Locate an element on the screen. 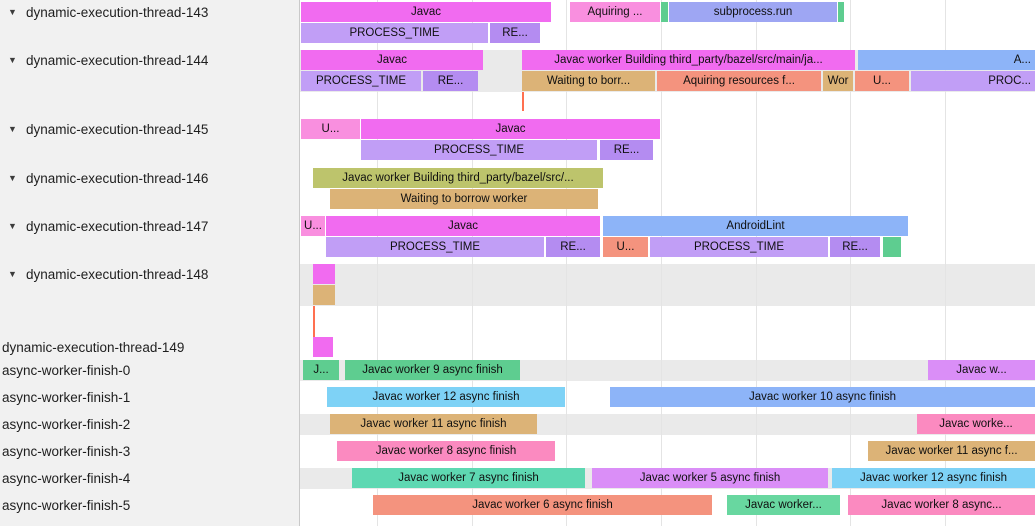  trace-slice: AndroidLint is located at coordinates (755, 226).